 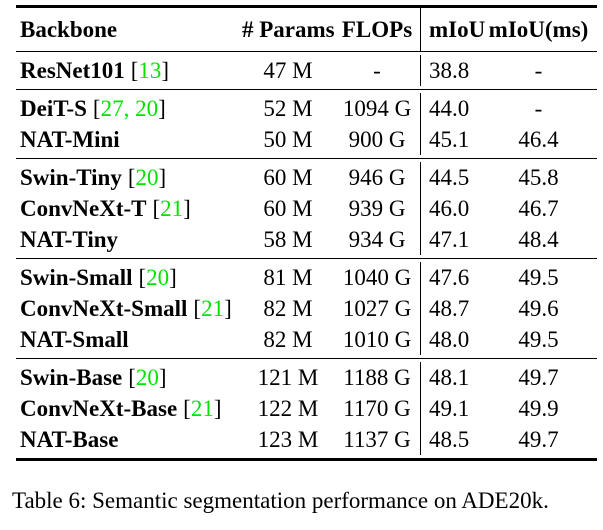 What do you see at coordinates (76, 277) in the screenshot?
I see `backbone-name: Swin-Small` at bounding box center [76, 277].